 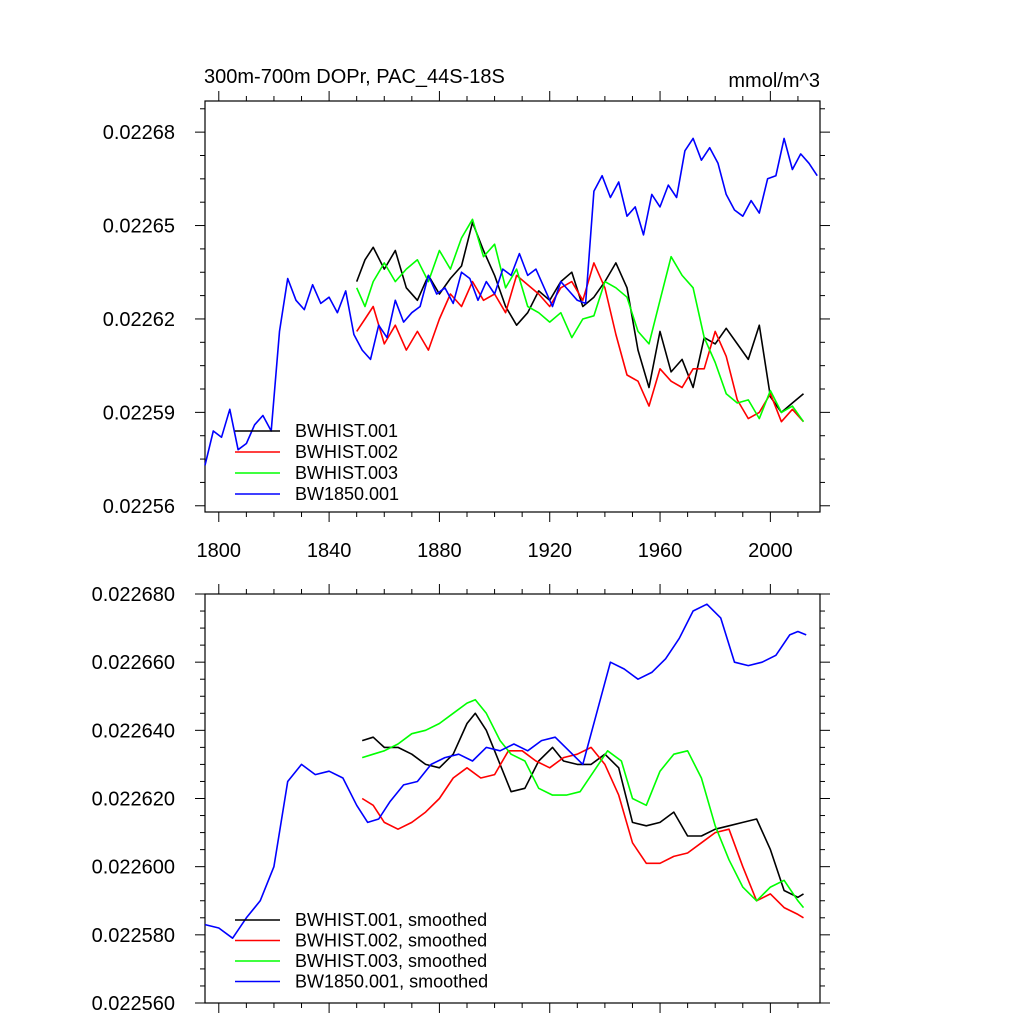 What do you see at coordinates (439, 551) in the screenshot?
I see `x-tick-label: 1880` at bounding box center [439, 551].